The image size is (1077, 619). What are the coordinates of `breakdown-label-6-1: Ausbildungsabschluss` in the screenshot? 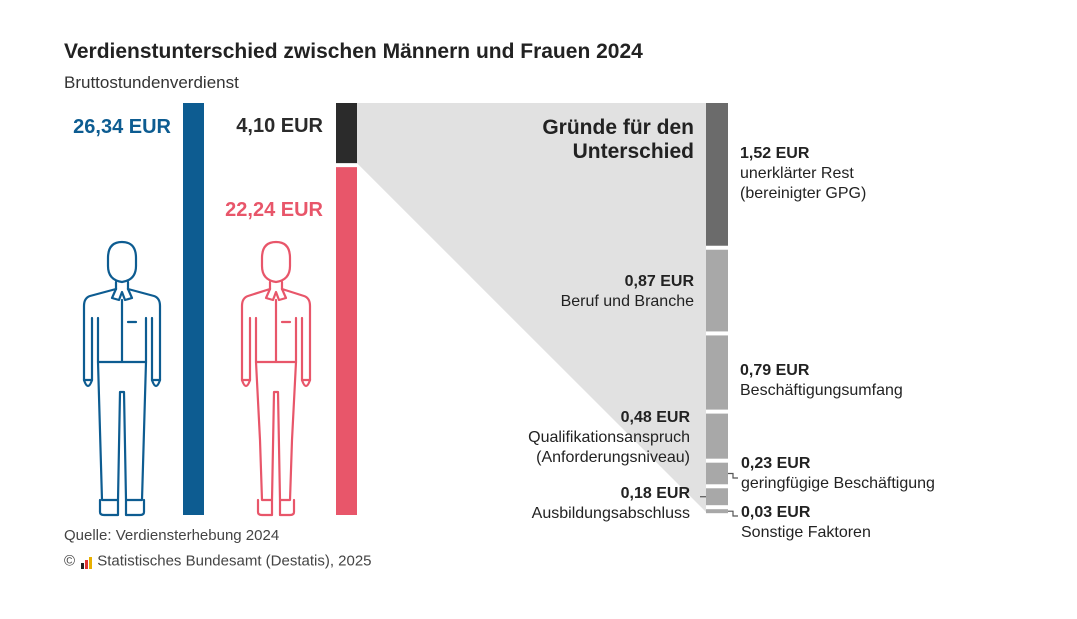 It's located at (611, 513).